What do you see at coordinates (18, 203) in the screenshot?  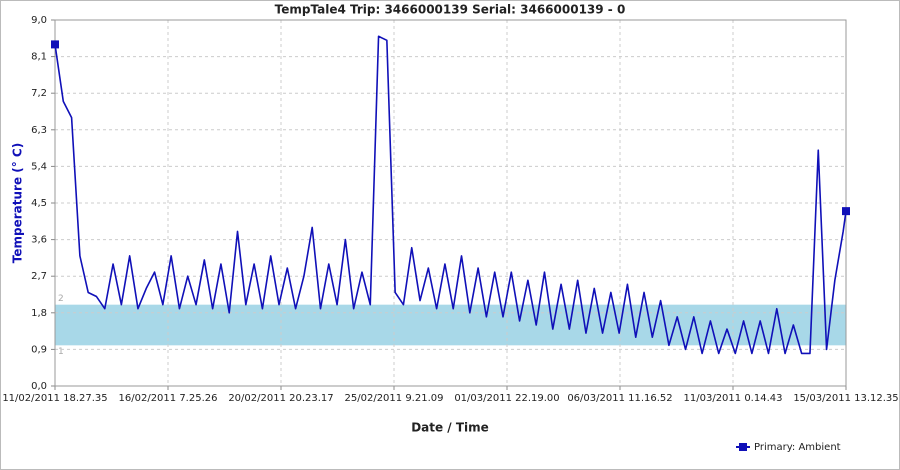 I see `y-axis-label: Temperature (° C)` at bounding box center [18, 203].